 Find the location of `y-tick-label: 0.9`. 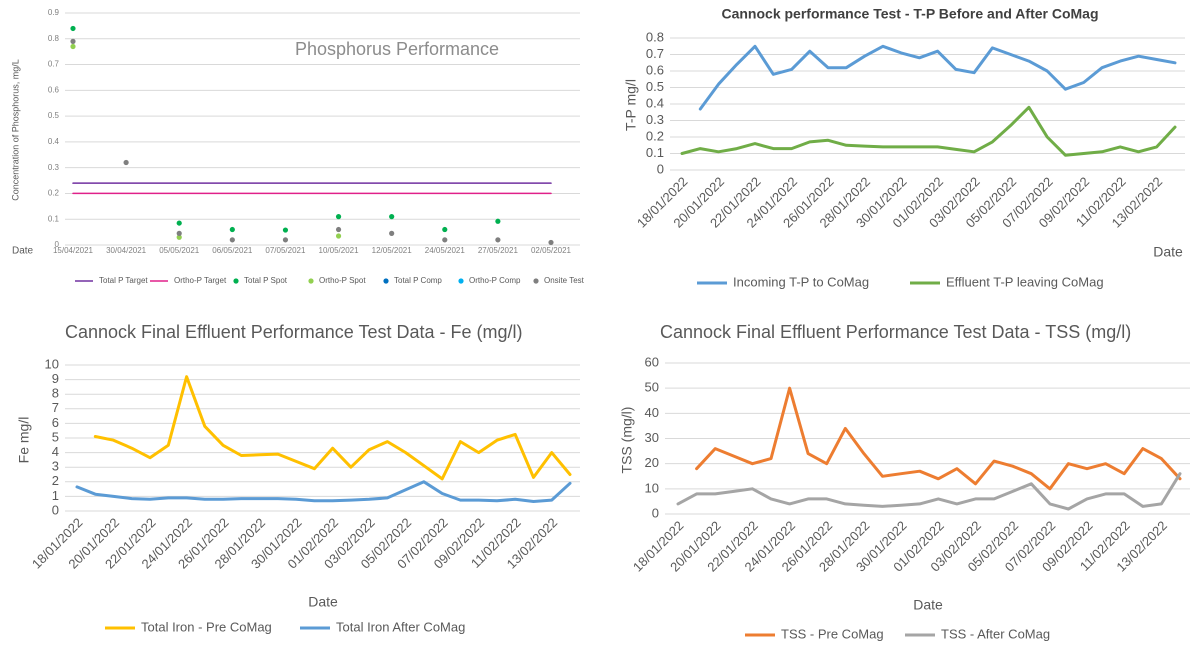

y-tick-label: 0.9 is located at coordinates (54, 12).